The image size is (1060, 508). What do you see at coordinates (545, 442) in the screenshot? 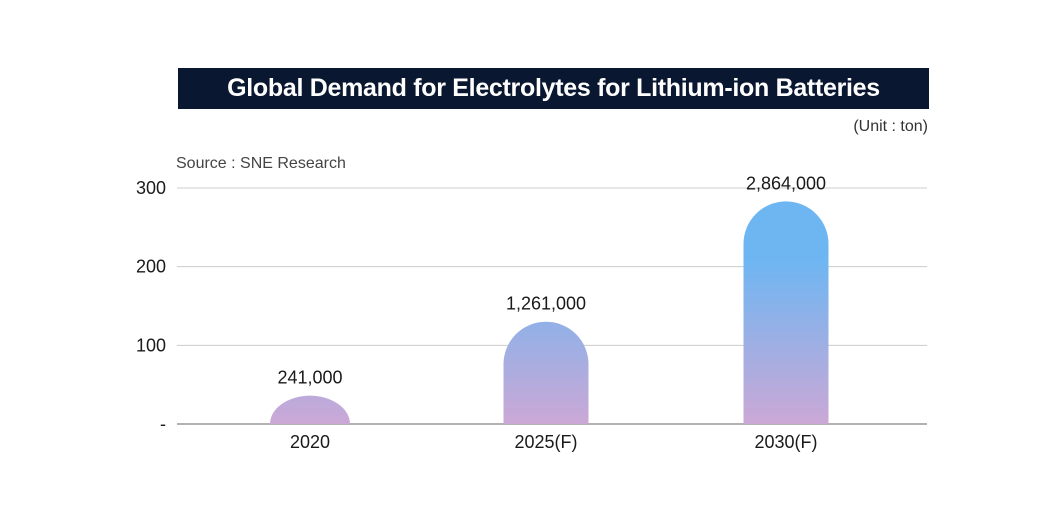
I see `x-tick-label: 2025(F)` at bounding box center [545, 442].